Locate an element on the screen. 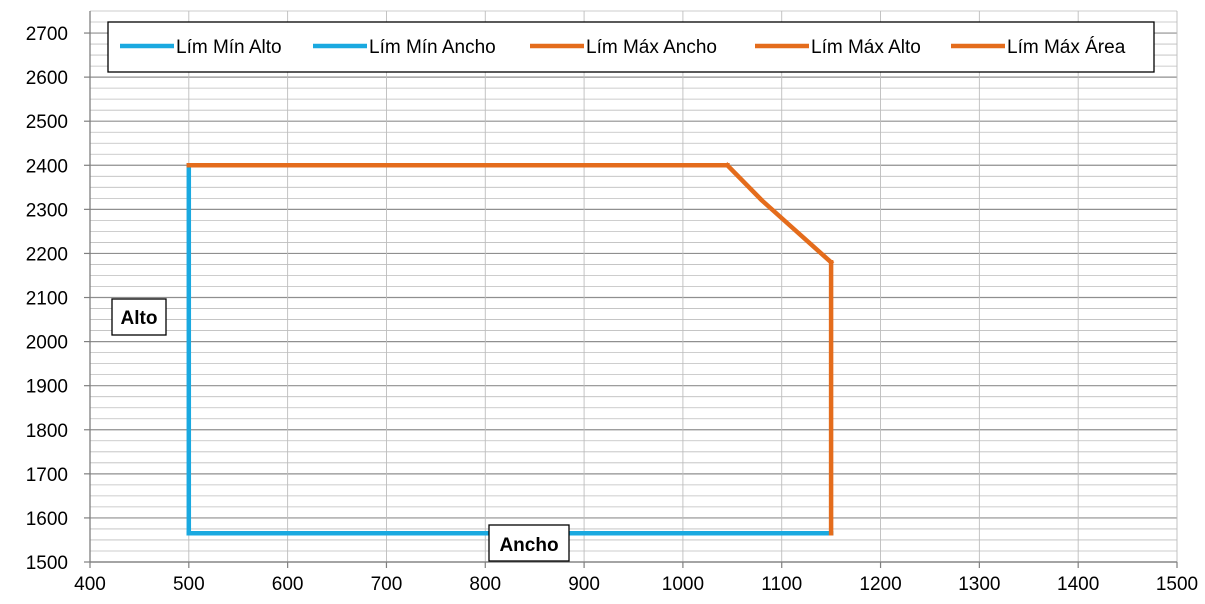 This screenshot has width=1205, height=604. y-tick-label: 2300 is located at coordinates (47, 210).